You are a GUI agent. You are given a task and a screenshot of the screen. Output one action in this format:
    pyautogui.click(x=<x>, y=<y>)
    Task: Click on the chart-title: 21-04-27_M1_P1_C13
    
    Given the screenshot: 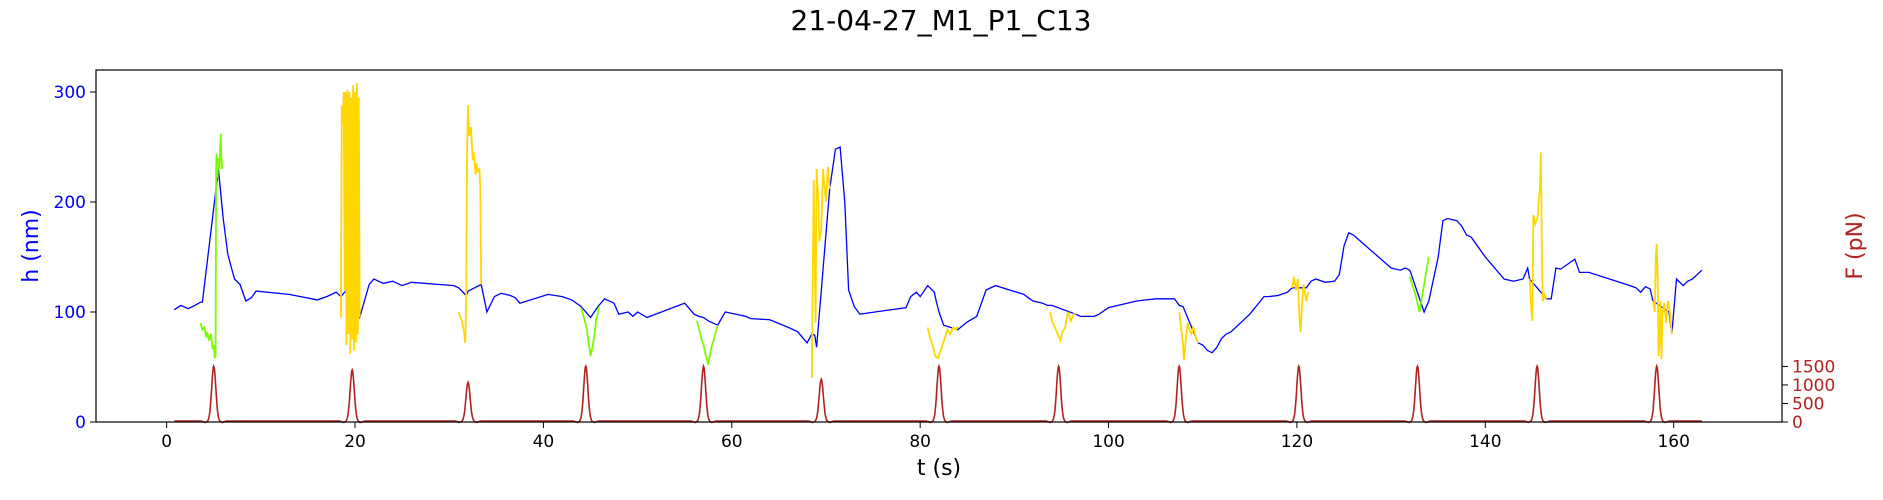 What is the action you would take?
    pyautogui.click(x=941, y=20)
    